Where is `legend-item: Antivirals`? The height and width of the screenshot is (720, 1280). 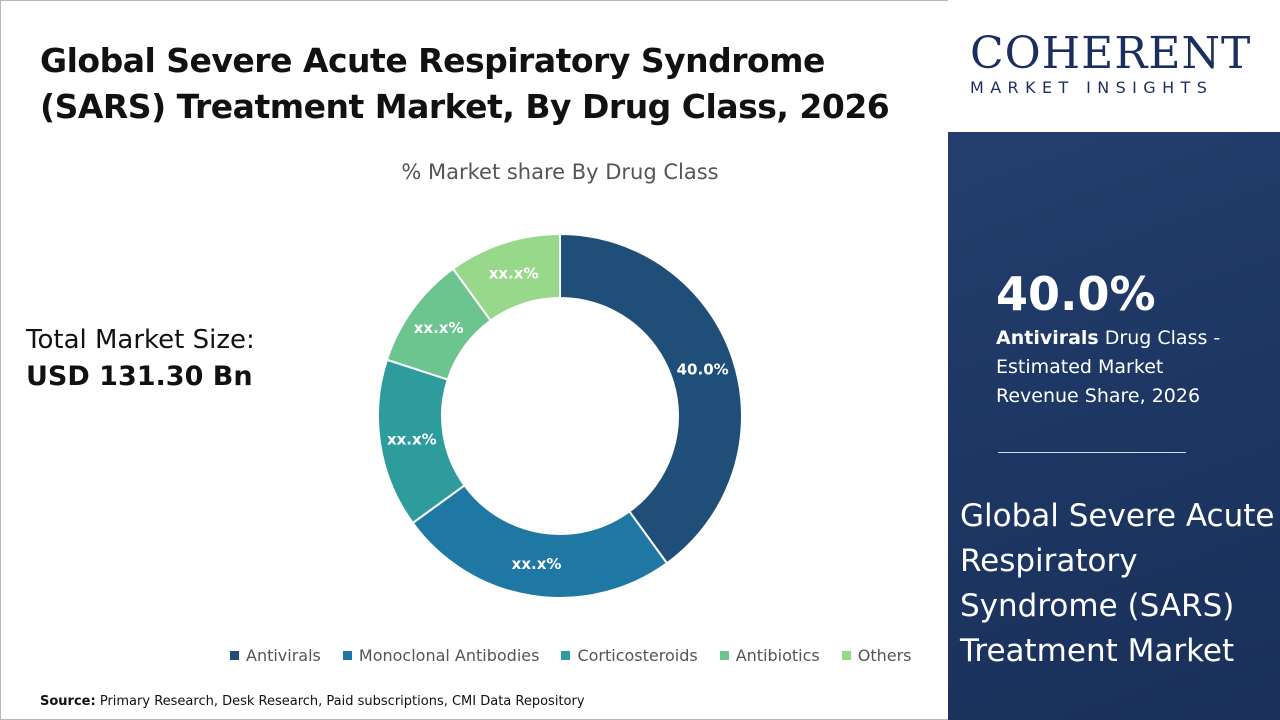
legend-item: Antivirals is located at coordinates (275, 655).